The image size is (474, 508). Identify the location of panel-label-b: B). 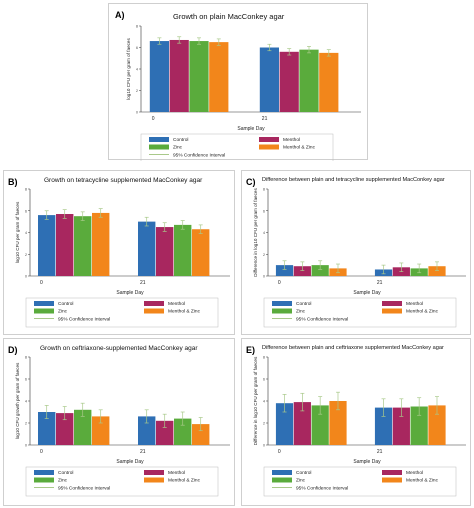
(13, 182).